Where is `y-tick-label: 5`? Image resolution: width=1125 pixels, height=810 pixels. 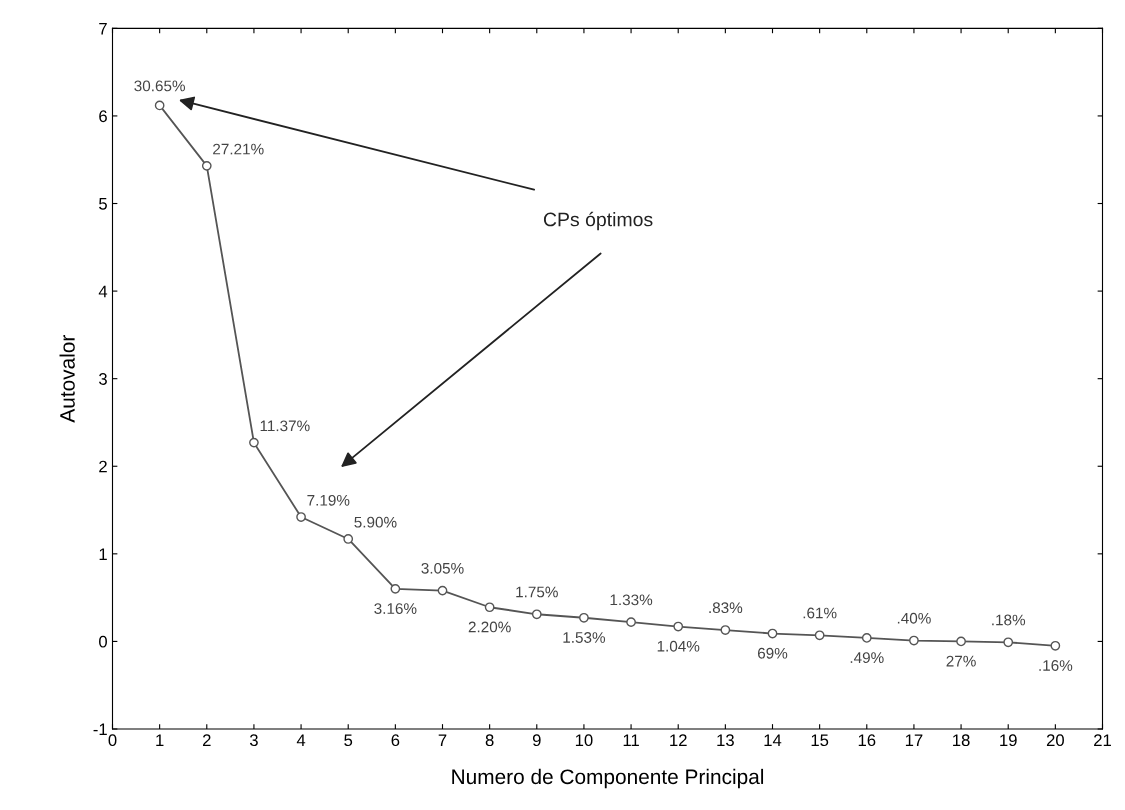
y-tick-label: 5 is located at coordinates (103, 204).